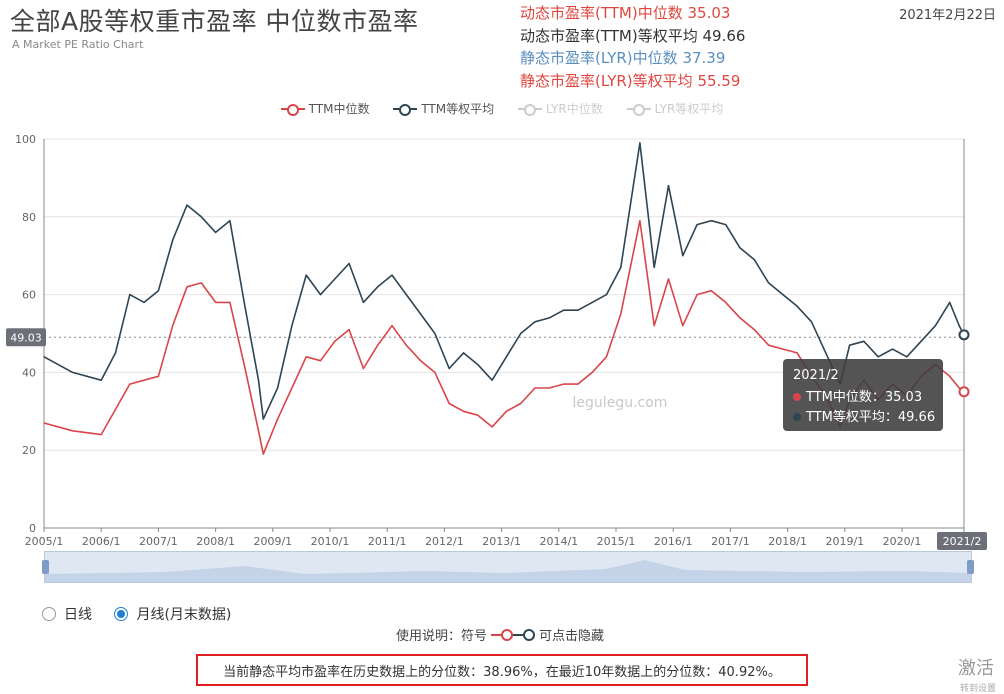 This screenshot has height=694, width=1004. I want to click on legend-item-ttm-mean: TTM等权平均, so click(443, 108).